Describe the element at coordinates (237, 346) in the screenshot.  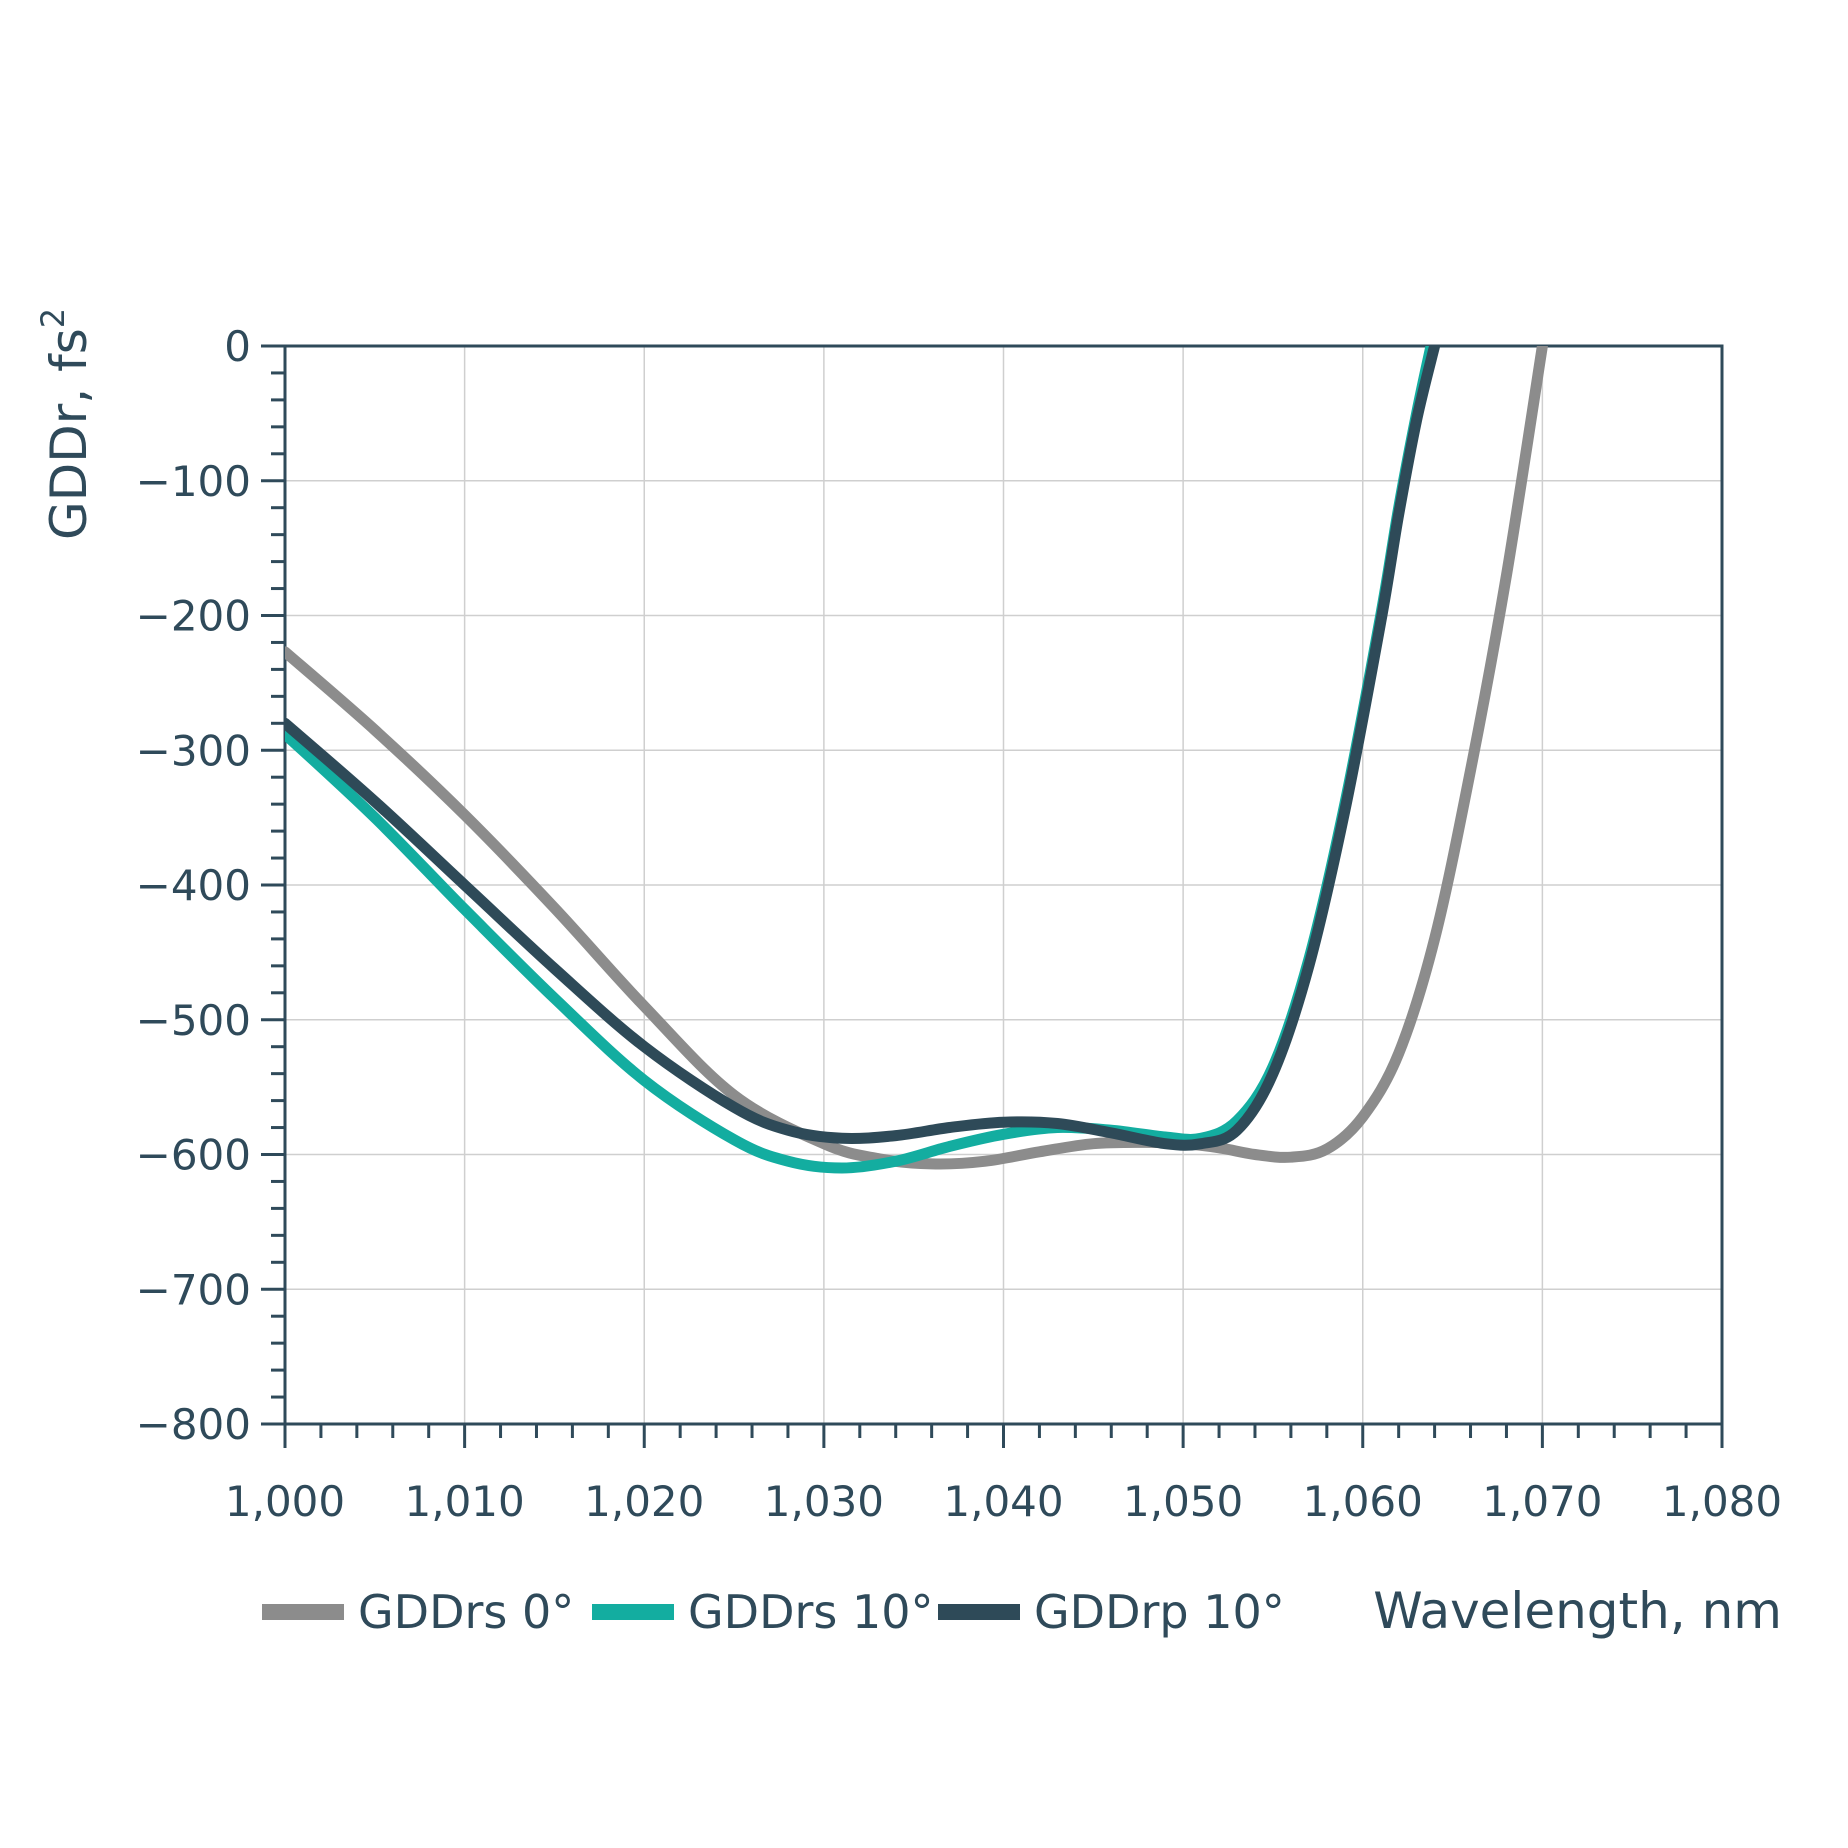
I see `y-tick-label: 0` at that location.